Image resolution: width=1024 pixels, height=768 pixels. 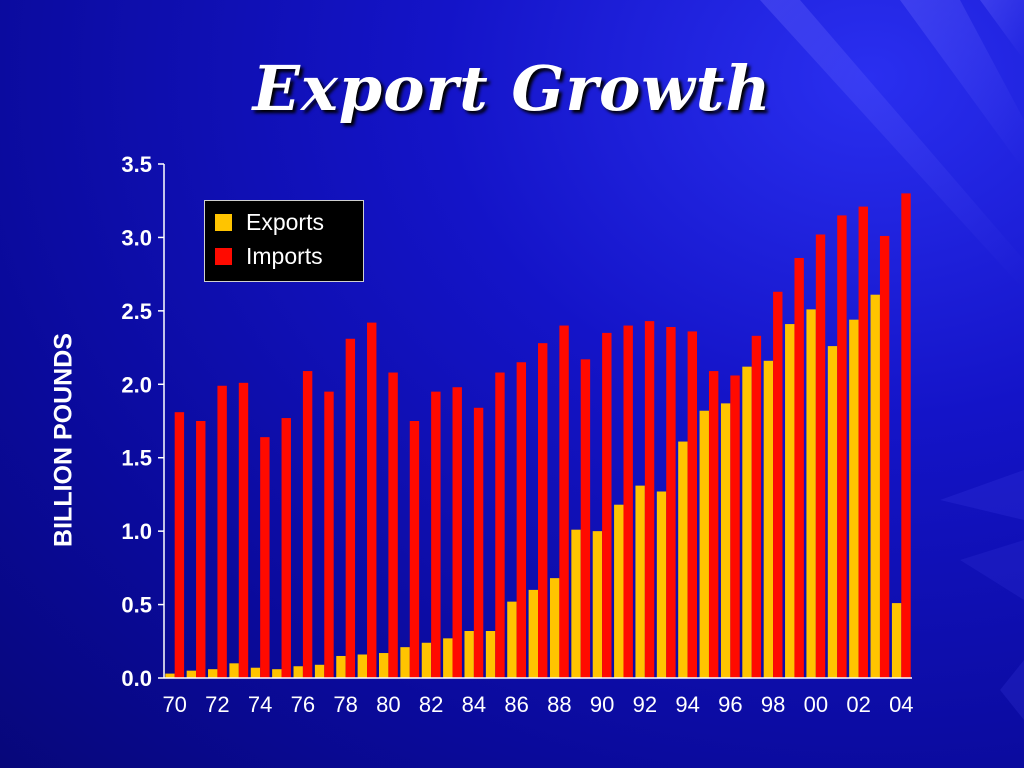 I want to click on x-tick-label: 86, so click(x=516, y=704).